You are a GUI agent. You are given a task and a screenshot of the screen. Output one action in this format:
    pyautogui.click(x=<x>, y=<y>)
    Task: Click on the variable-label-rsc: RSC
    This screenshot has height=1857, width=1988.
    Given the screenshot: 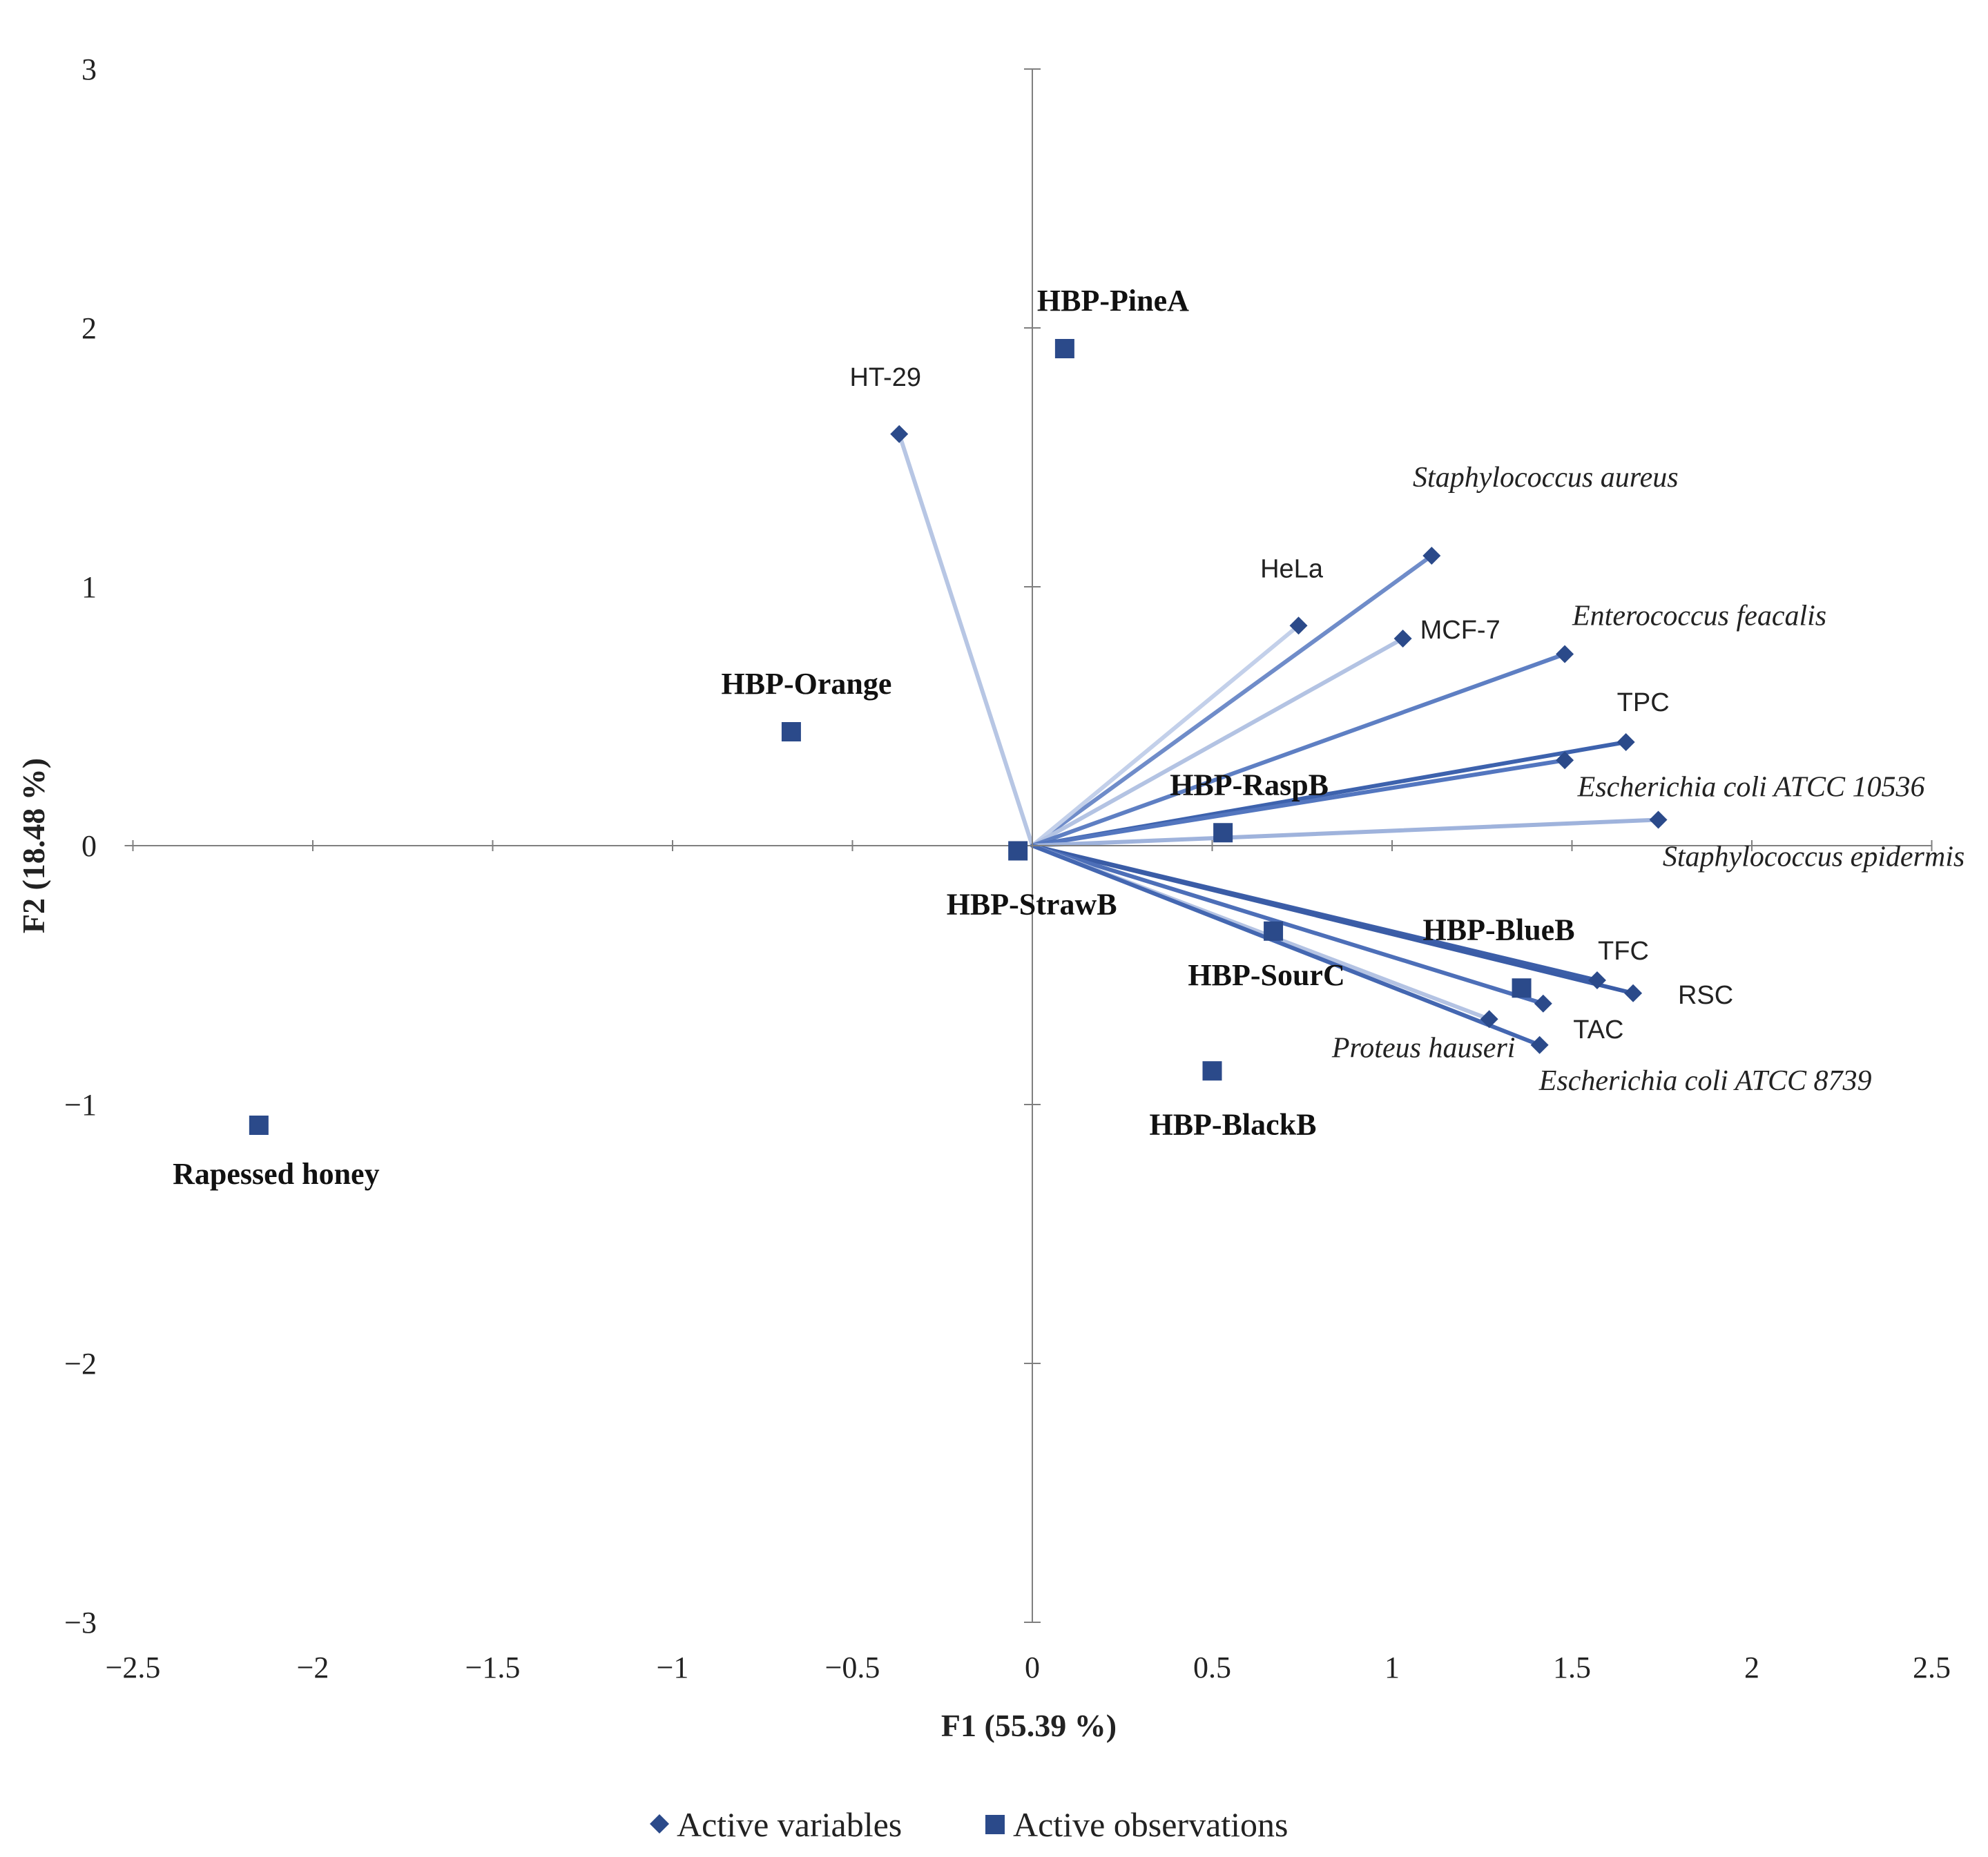 What is the action you would take?
    pyautogui.click(x=1706, y=995)
    